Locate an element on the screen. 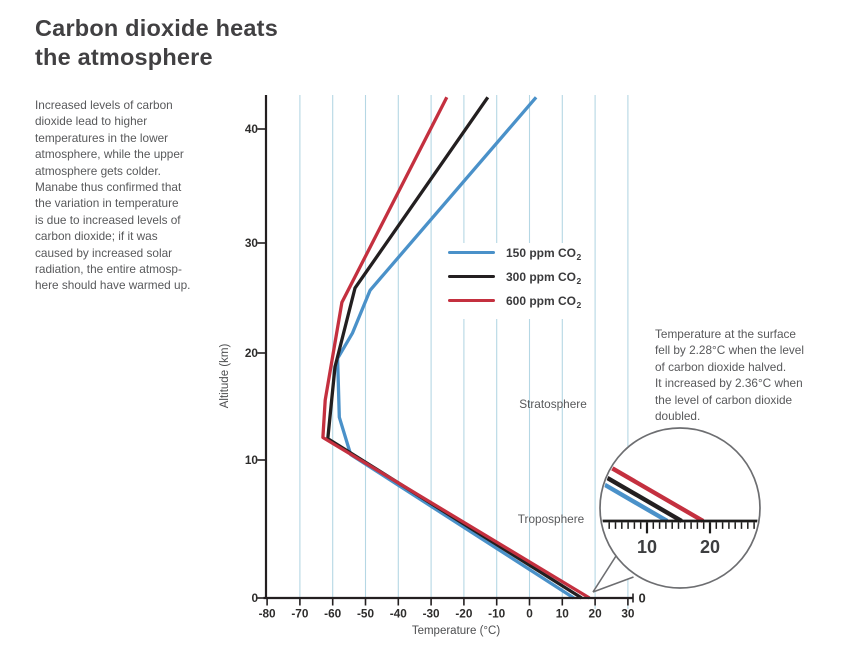  x-tick-label: 0 is located at coordinates (529, 614).